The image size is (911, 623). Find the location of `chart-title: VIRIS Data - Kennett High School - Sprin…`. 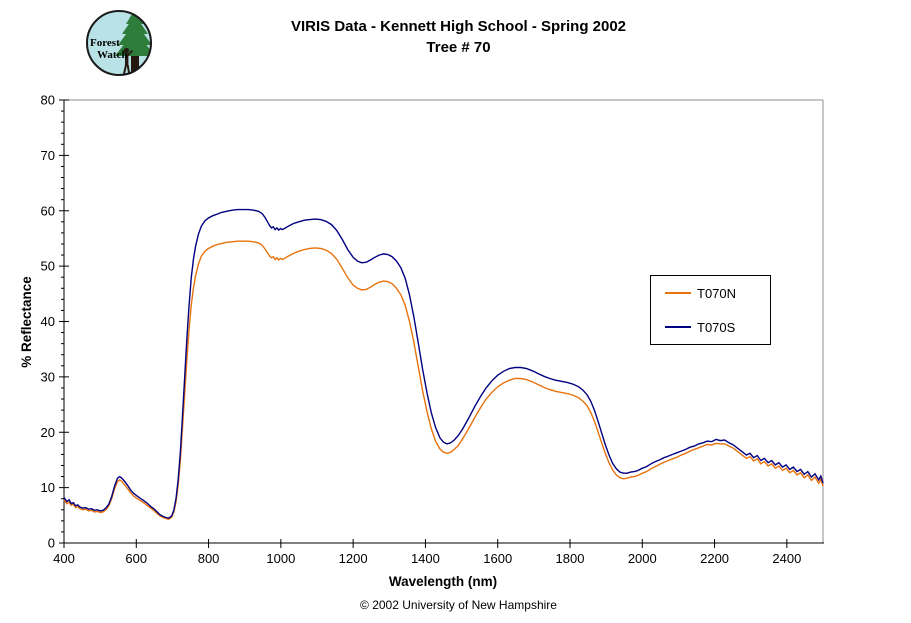

chart-title: VIRIS Data - Kennett High School - Sprin… is located at coordinates (458, 37).